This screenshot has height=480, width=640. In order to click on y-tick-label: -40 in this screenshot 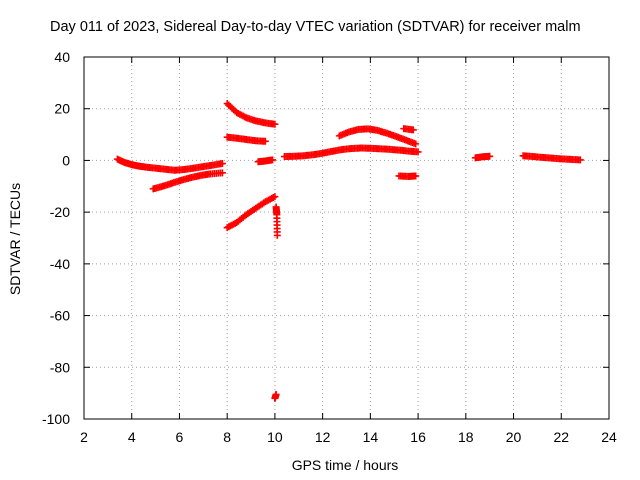, I will do `click(60, 264)`.